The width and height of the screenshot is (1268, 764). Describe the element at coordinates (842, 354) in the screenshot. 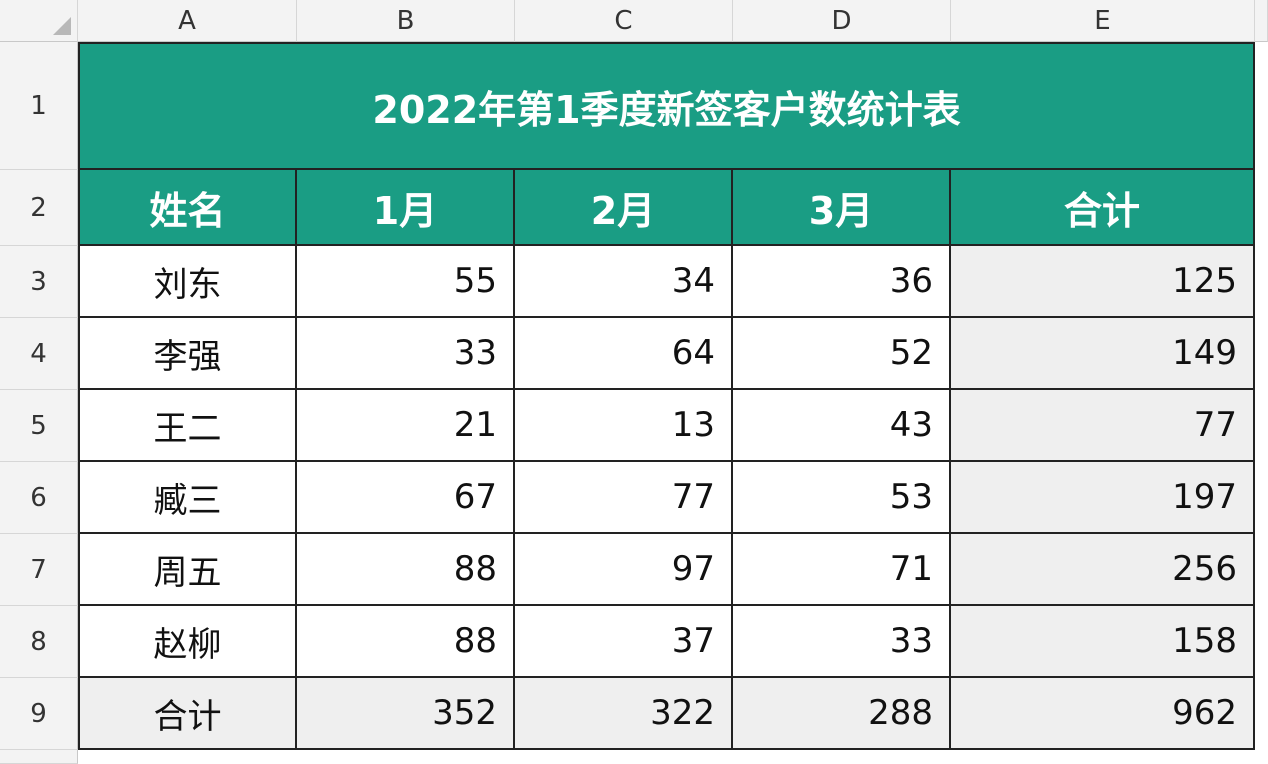

I see `number-cell: 52` at that location.